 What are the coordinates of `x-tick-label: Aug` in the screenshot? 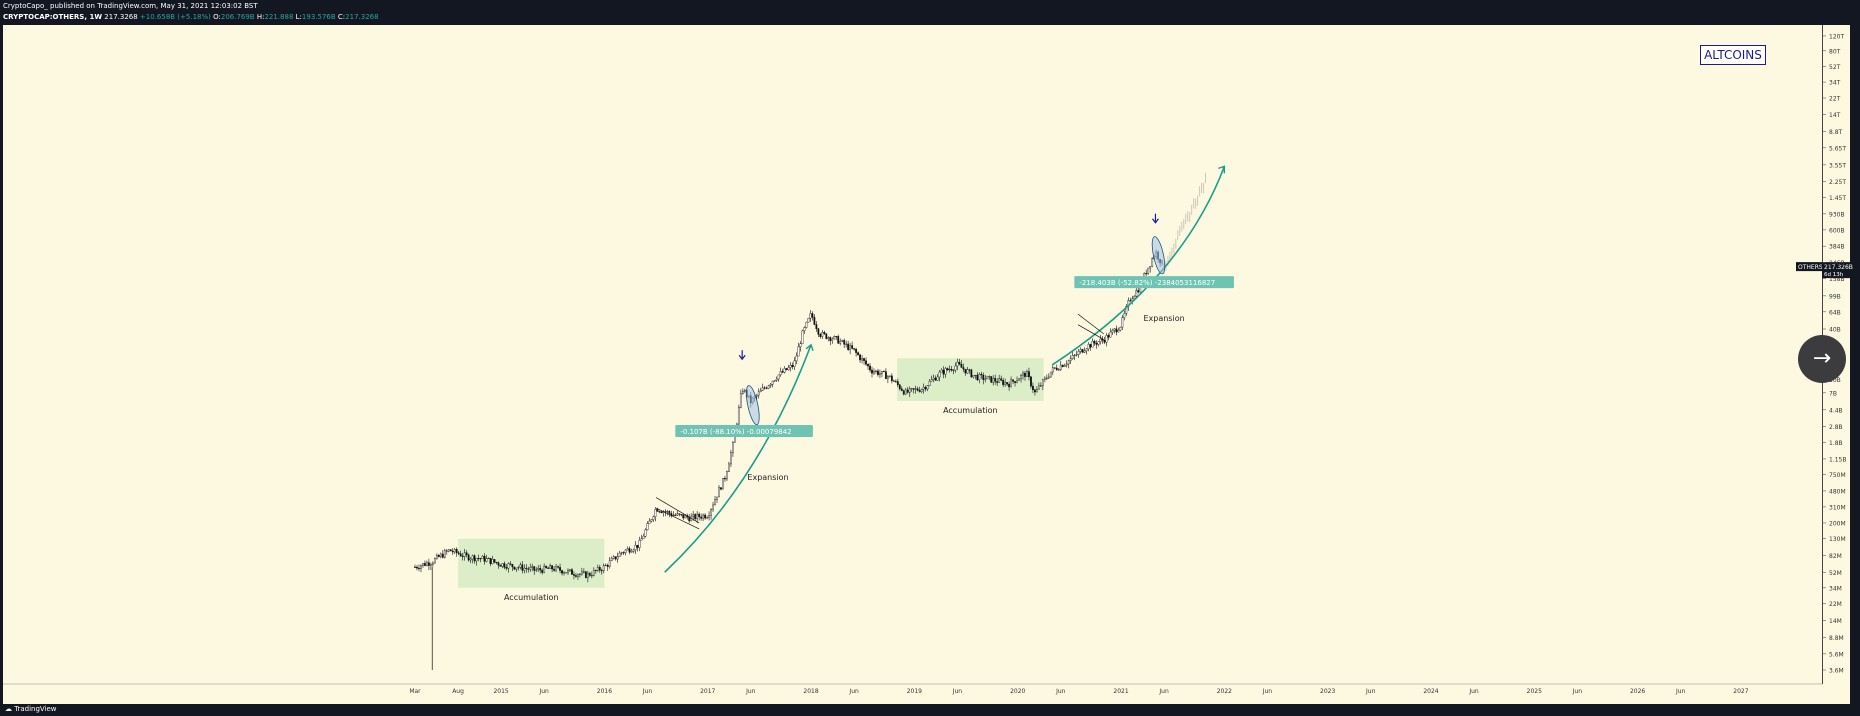 It's located at (458, 691).